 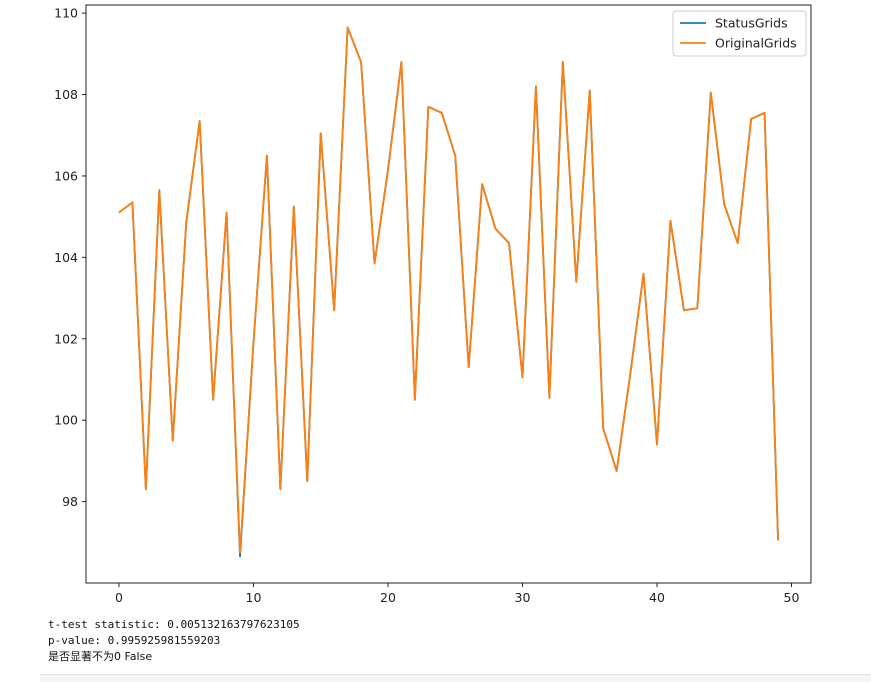 I want to click on x-tick-label: 40, so click(x=657, y=597).